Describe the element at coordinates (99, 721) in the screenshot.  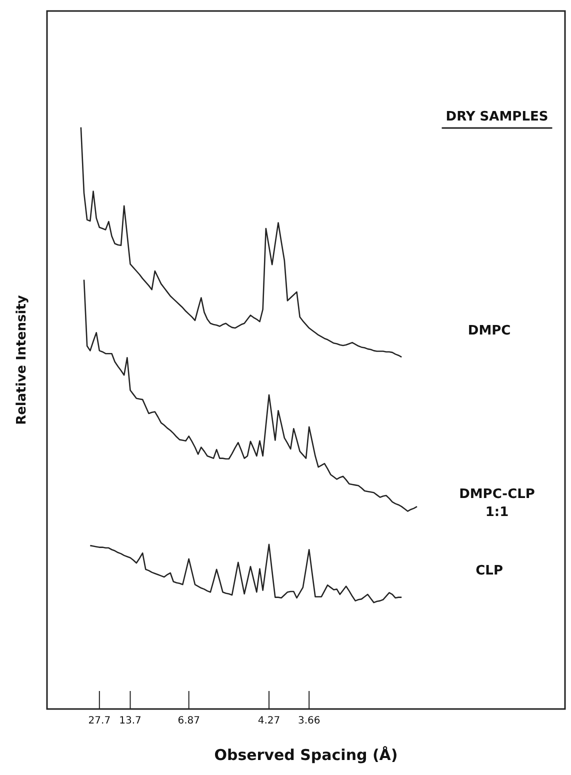
I see `x-tick-label: 27.7` at that location.